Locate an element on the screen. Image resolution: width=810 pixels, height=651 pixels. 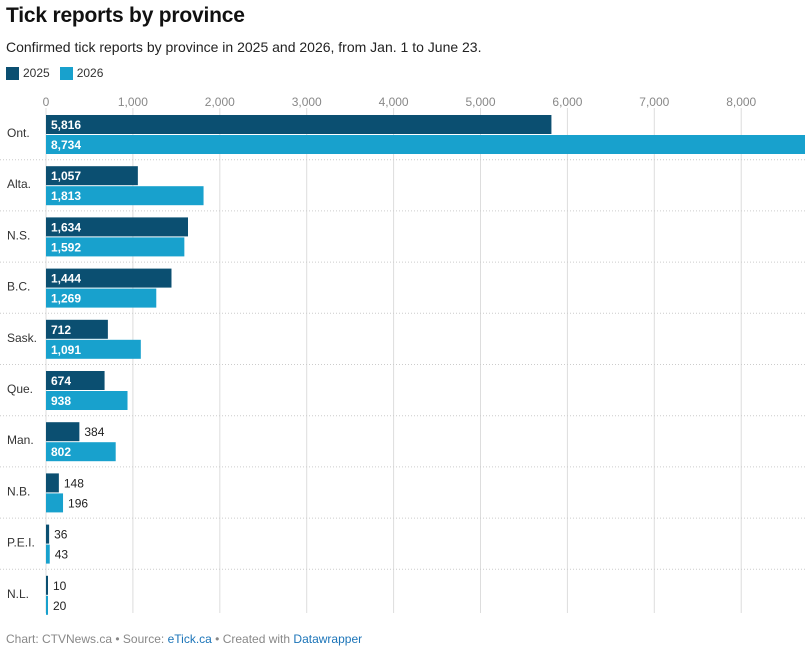
source-link: eTick.ca is located at coordinates (189, 639).